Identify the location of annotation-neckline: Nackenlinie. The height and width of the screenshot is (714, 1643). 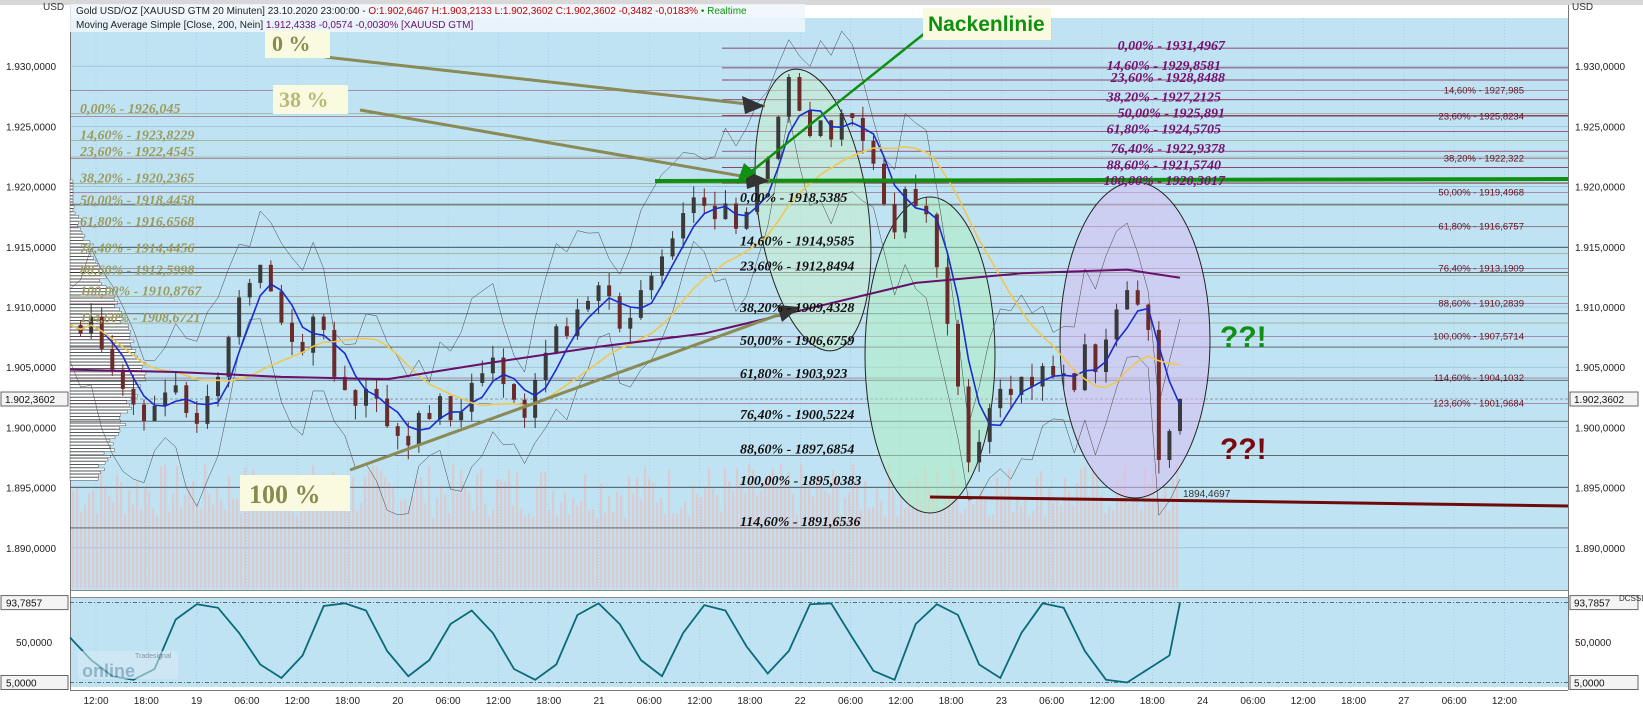
(987, 24).